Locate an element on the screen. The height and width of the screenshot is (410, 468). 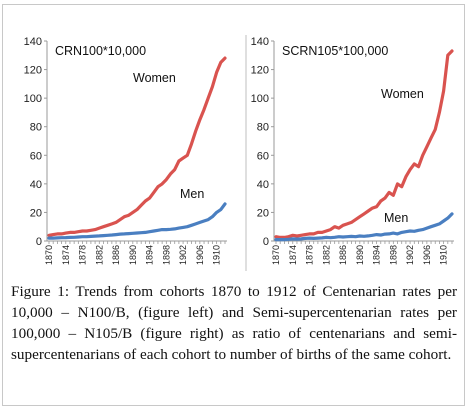
chart1-x-tick-label: 1890 is located at coordinates (133, 255).